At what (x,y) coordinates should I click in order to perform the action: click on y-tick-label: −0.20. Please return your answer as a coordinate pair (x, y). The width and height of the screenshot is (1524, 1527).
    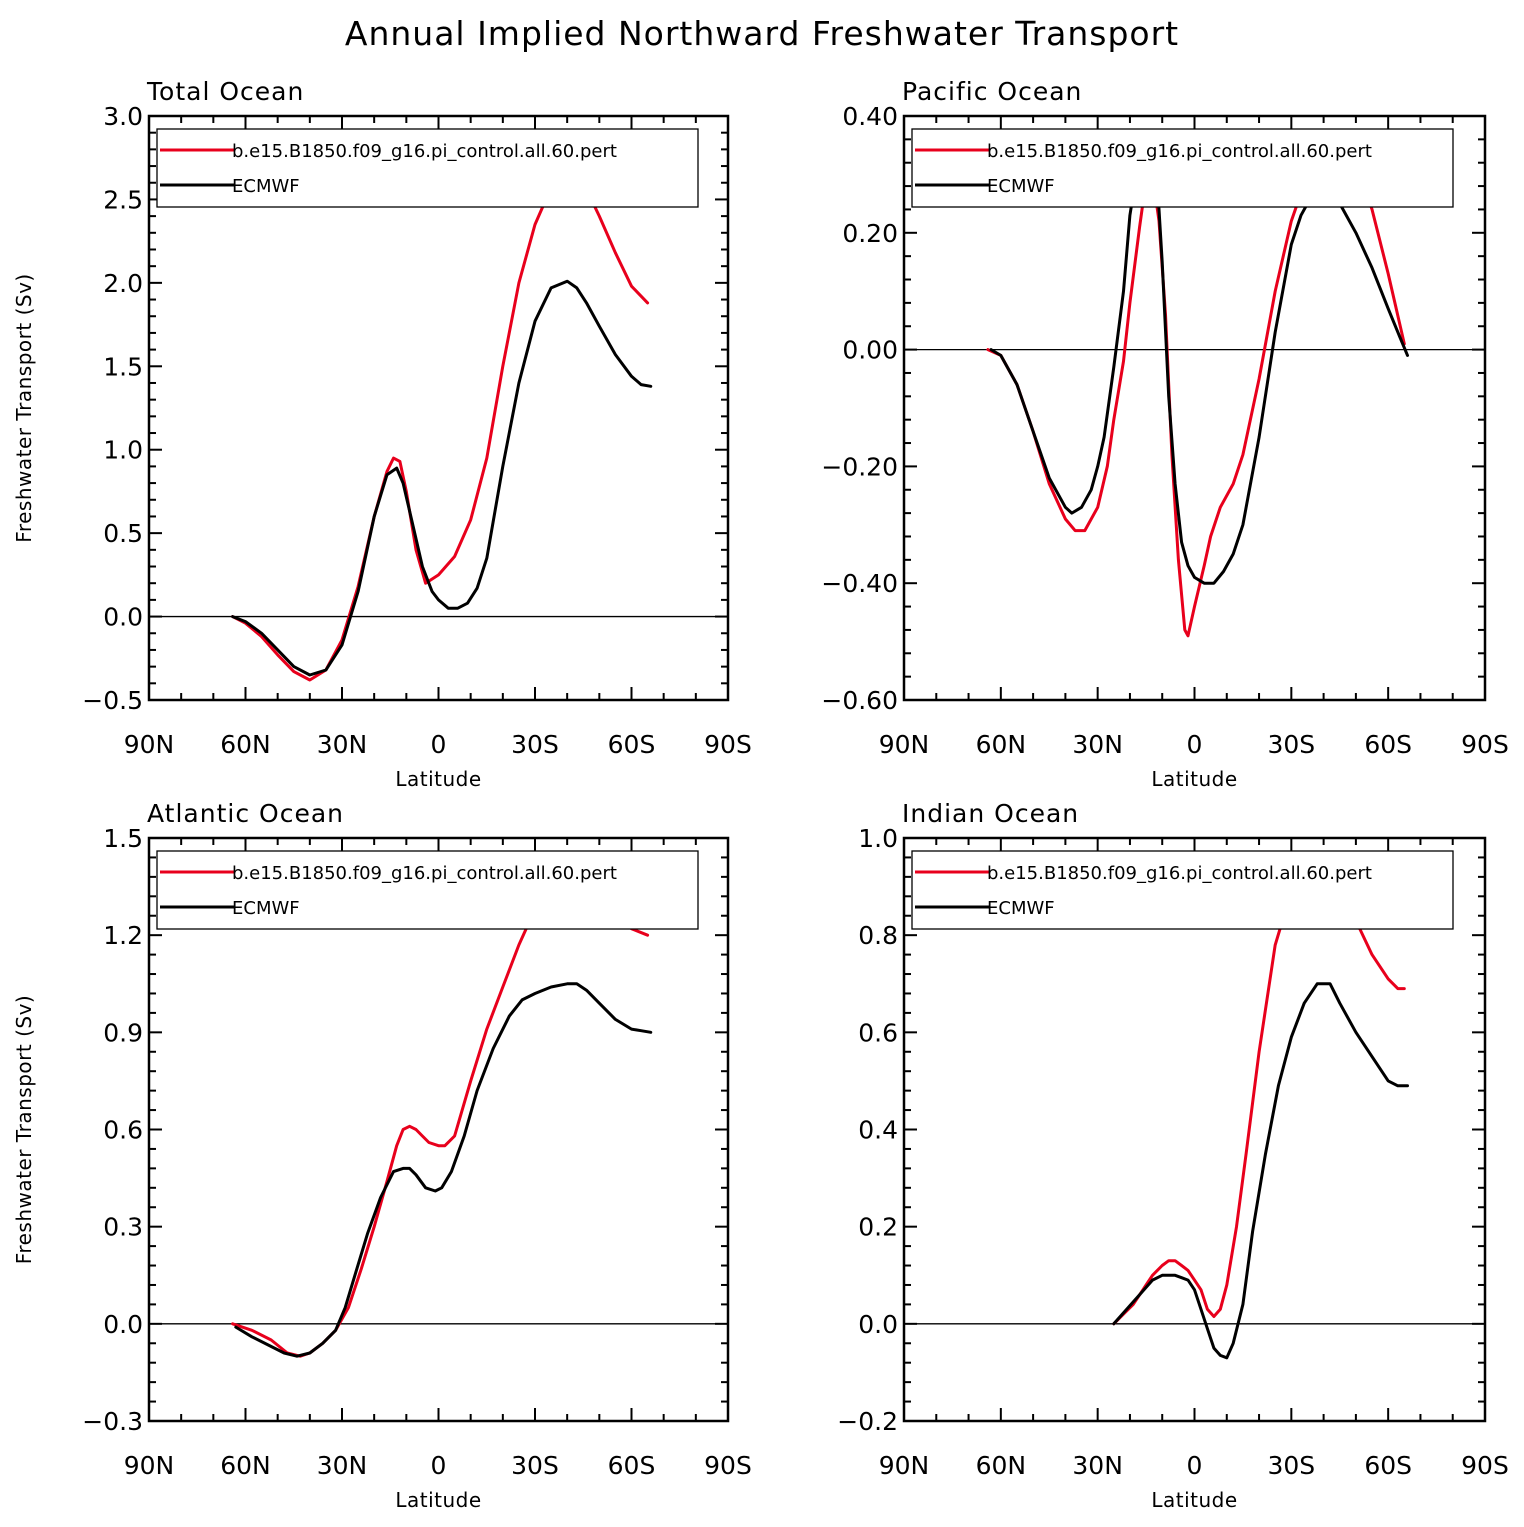
    Looking at the image, I should click on (859, 466).